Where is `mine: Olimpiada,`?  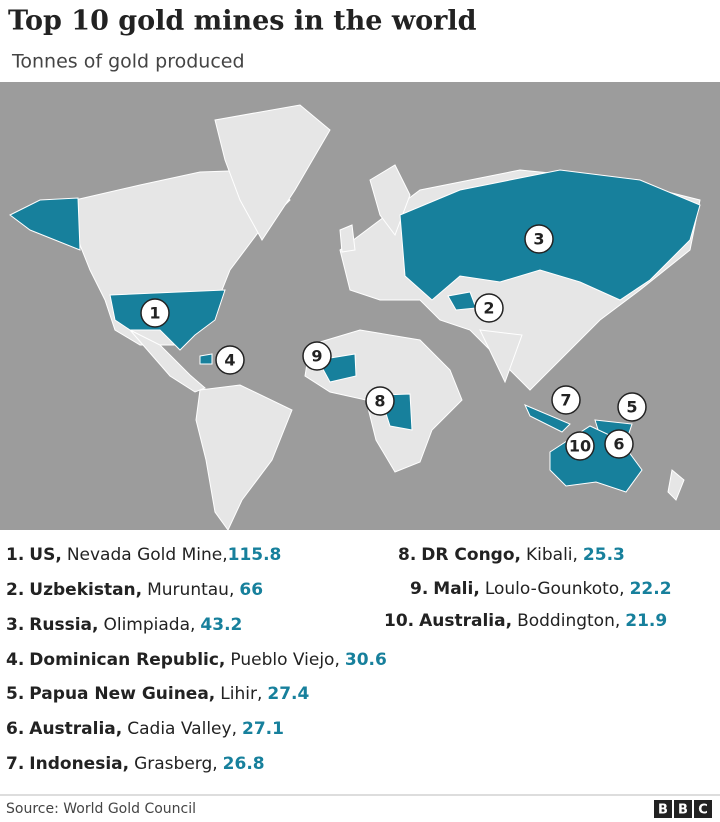 mine: Olimpiada, is located at coordinates (149, 625).